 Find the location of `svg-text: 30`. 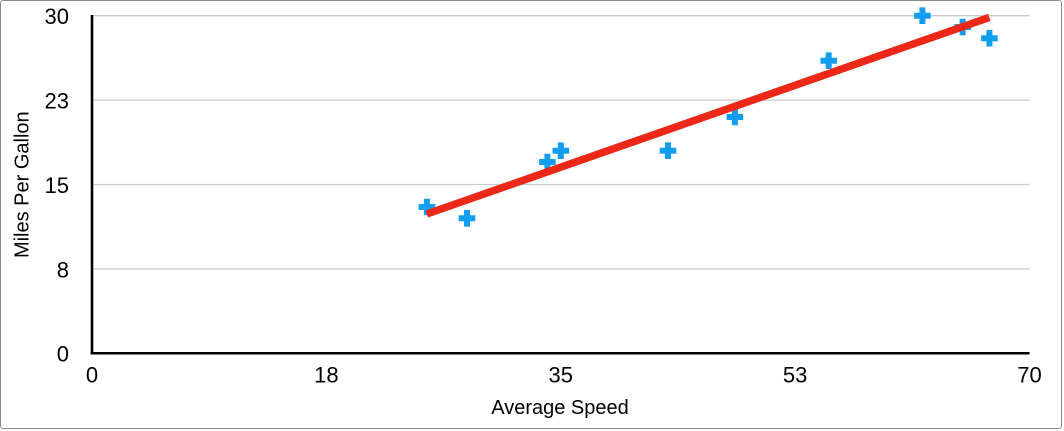

svg-text: 30 is located at coordinates (57, 16).